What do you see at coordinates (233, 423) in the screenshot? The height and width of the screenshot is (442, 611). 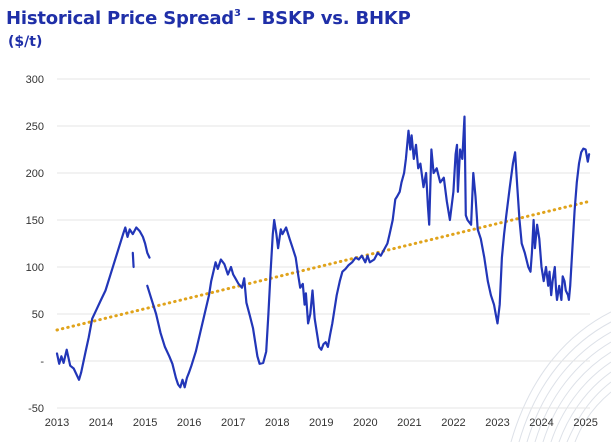 I see `x-tick-label: 2017` at bounding box center [233, 423].